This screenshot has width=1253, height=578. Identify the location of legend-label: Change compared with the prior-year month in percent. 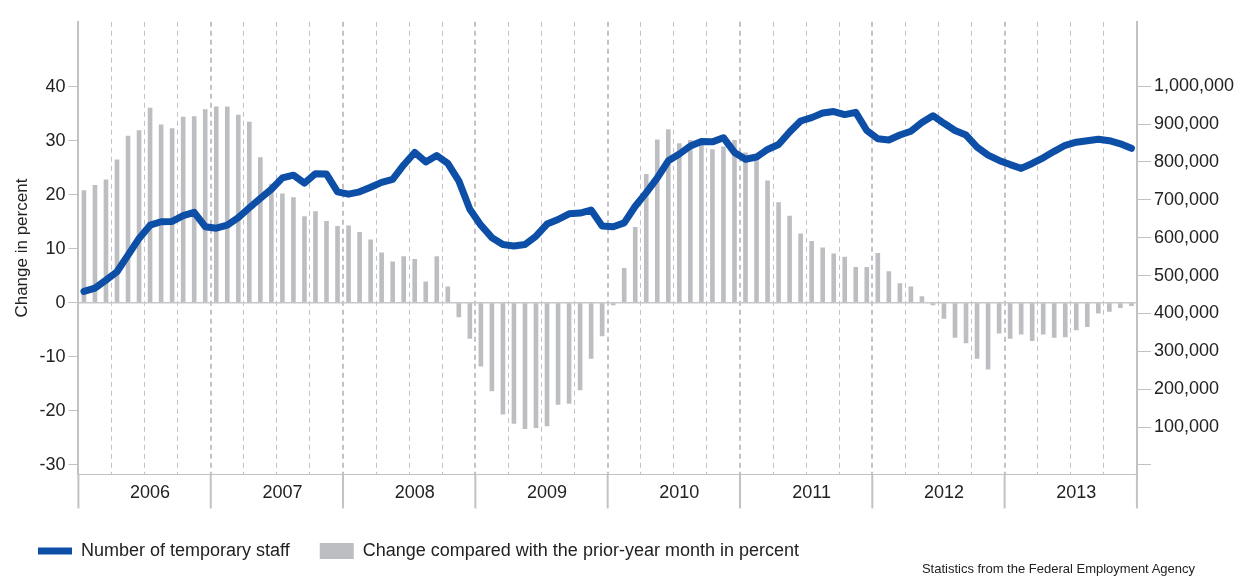
(580, 549).